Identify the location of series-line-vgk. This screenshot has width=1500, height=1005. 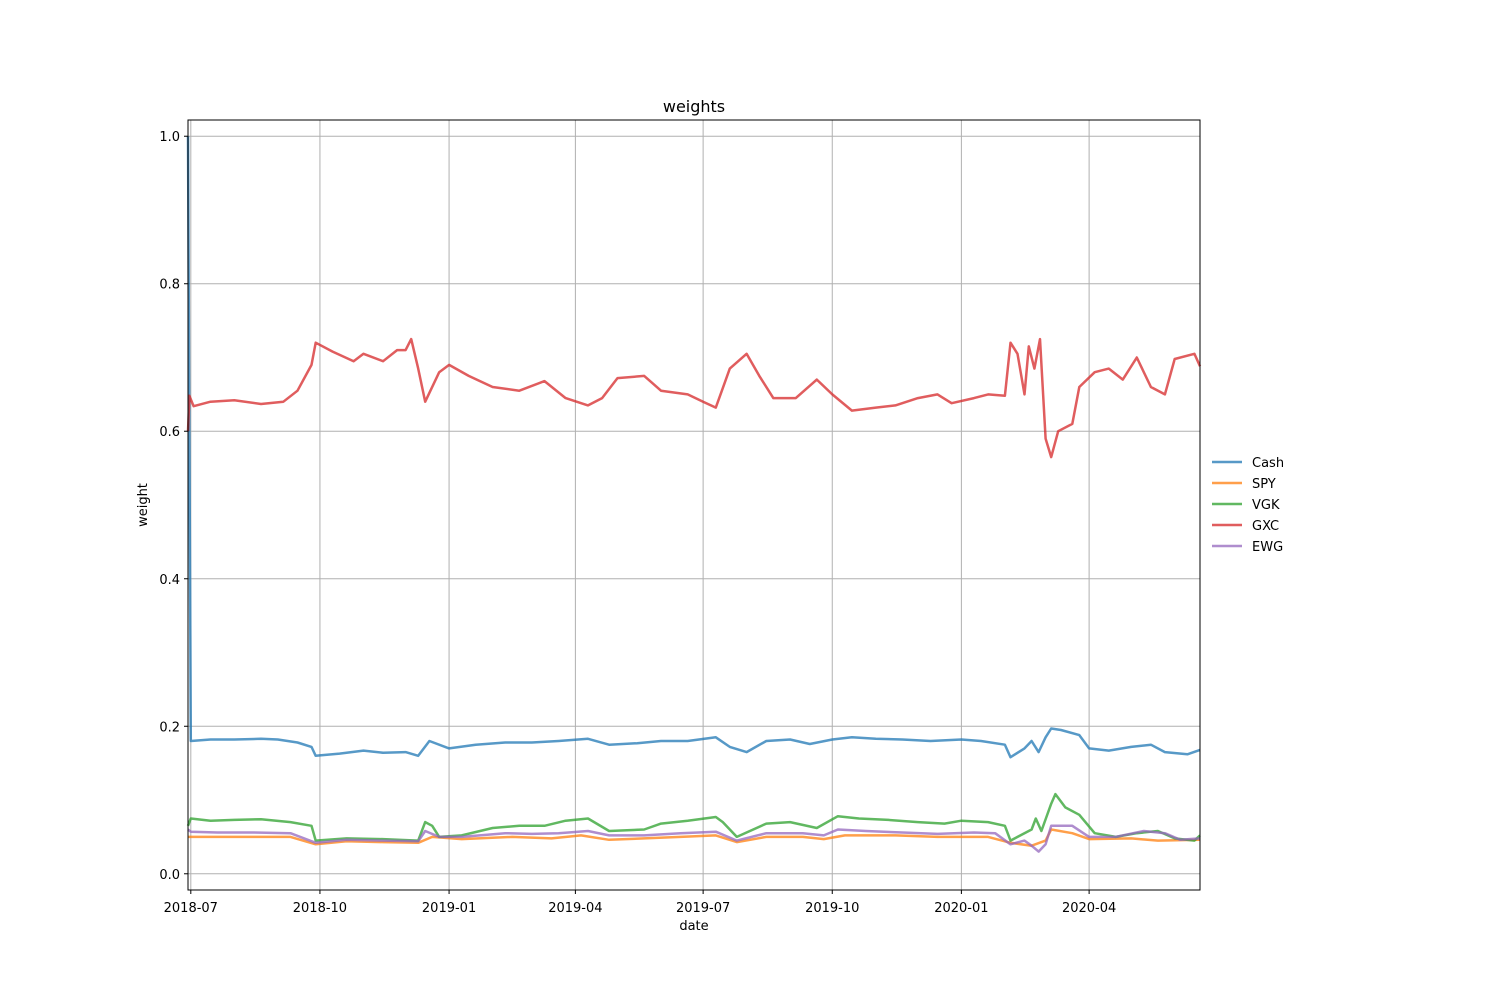
(693, 817).